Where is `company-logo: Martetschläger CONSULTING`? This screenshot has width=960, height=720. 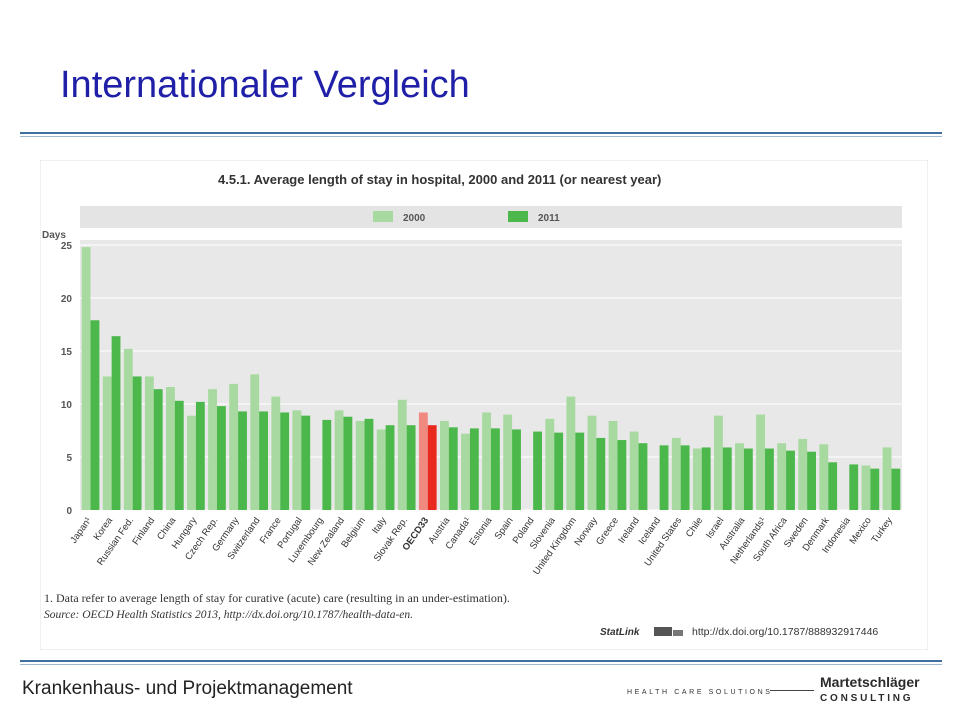
company-logo: Martetschläger CONSULTING is located at coordinates (880, 689).